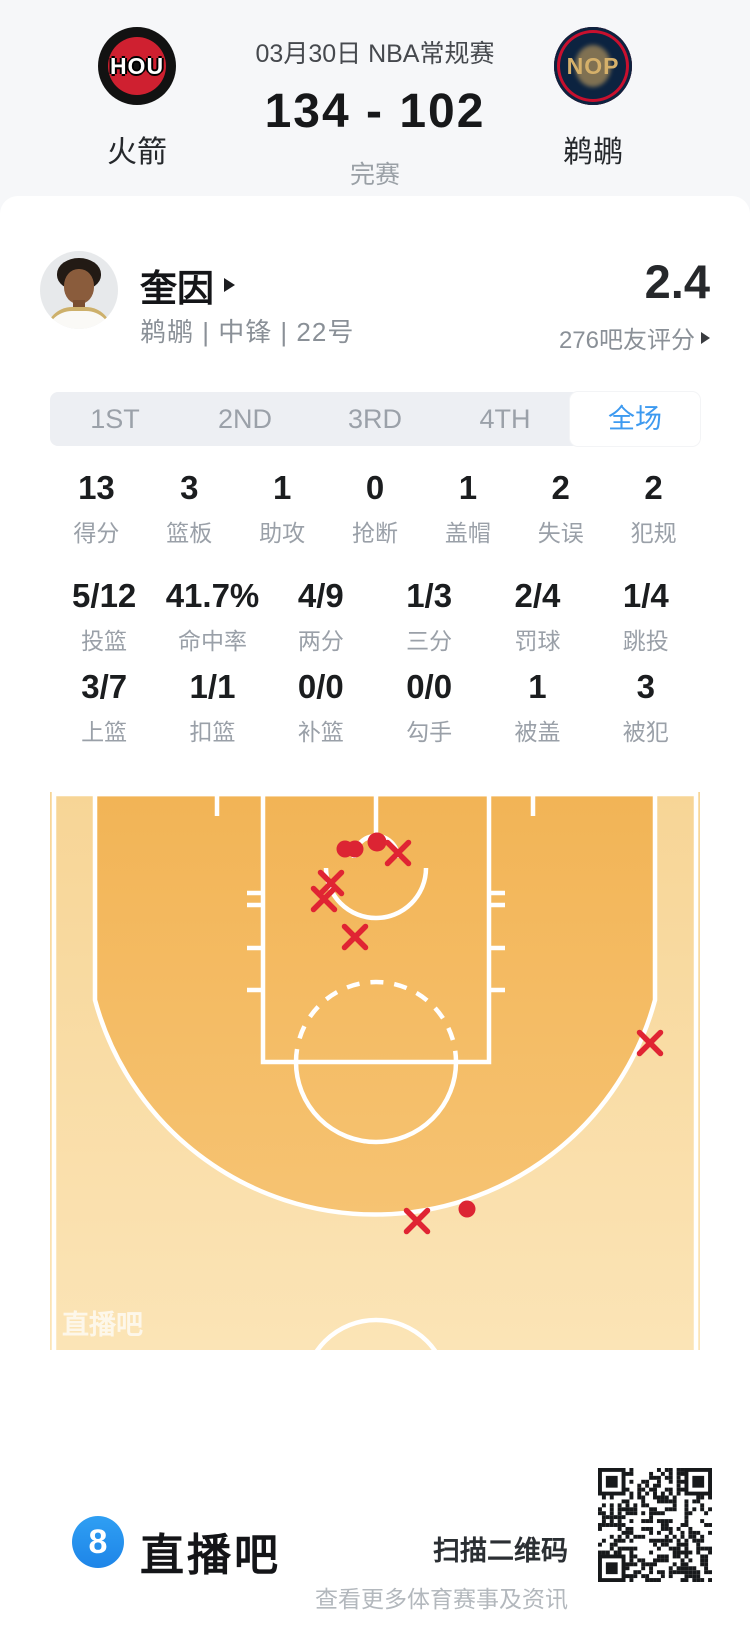  What do you see at coordinates (376, 1333) in the screenshot?
I see `center-circle` at bounding box center [376, 1333].